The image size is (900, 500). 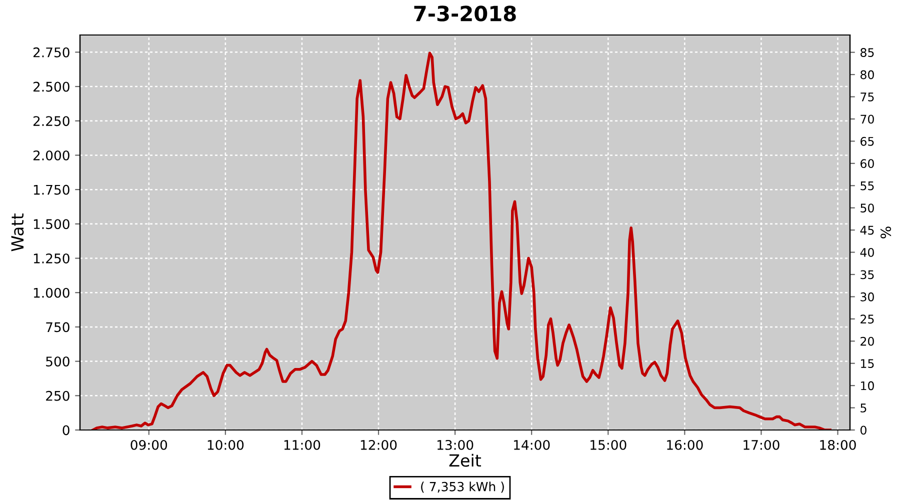 What do you see at coordinates (867, 297) in the screenshot?
I see `y2-tick-label: 30` at bounding box center [867, 297].